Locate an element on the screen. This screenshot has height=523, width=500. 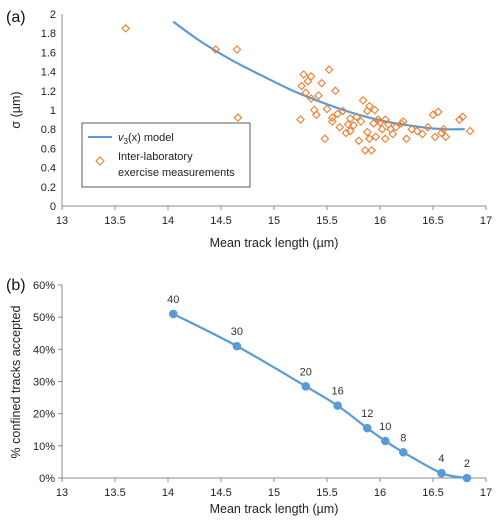
y-tick-label: 0.2 is located at coordinates (48, 188).